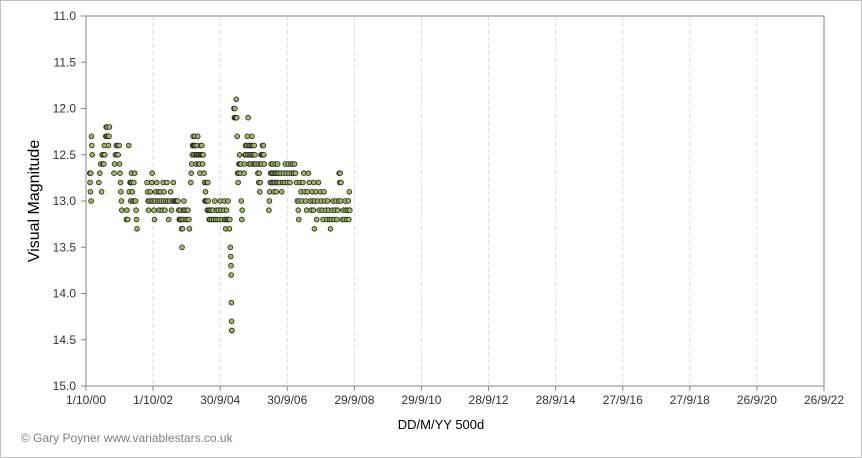 The width and height of the screenshot is (862, 458). What do you see at coordinates (65, 247) in the screenshot?
I see `y-tick-label: 13.5` at bounding box center [65, 247].